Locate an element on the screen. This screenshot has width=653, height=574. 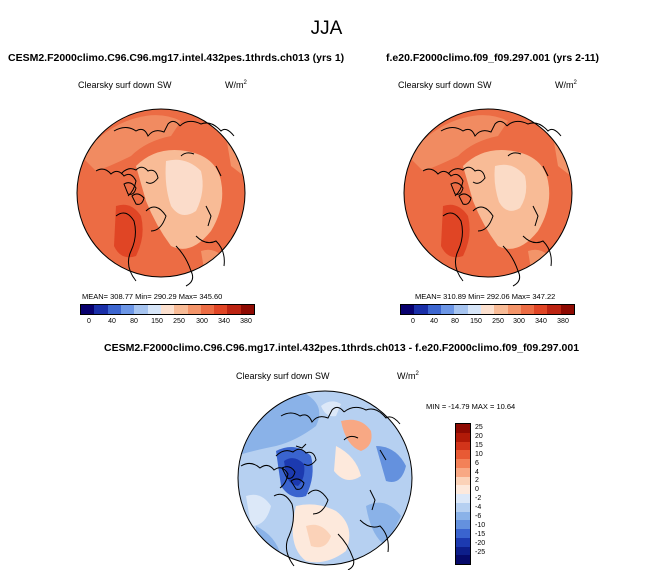
panel1-colorbar-tick: 340 is located at coordinates (224, 321).